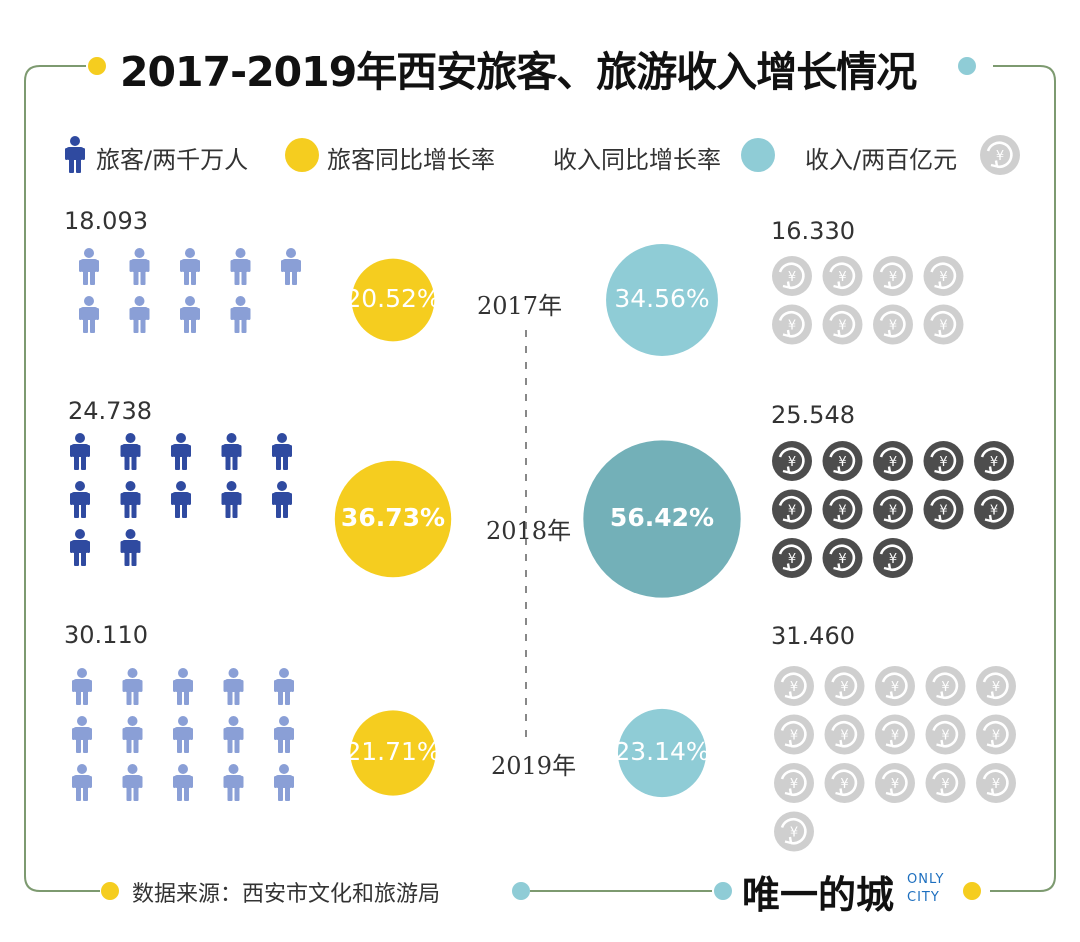 Image resolution: width=1080 pixels, height=942 pixels. What do you see at coordinates (302, 155) in the screenshot?
I see `legend-tourist-growth-swatch` at bounding box center [302, 155].